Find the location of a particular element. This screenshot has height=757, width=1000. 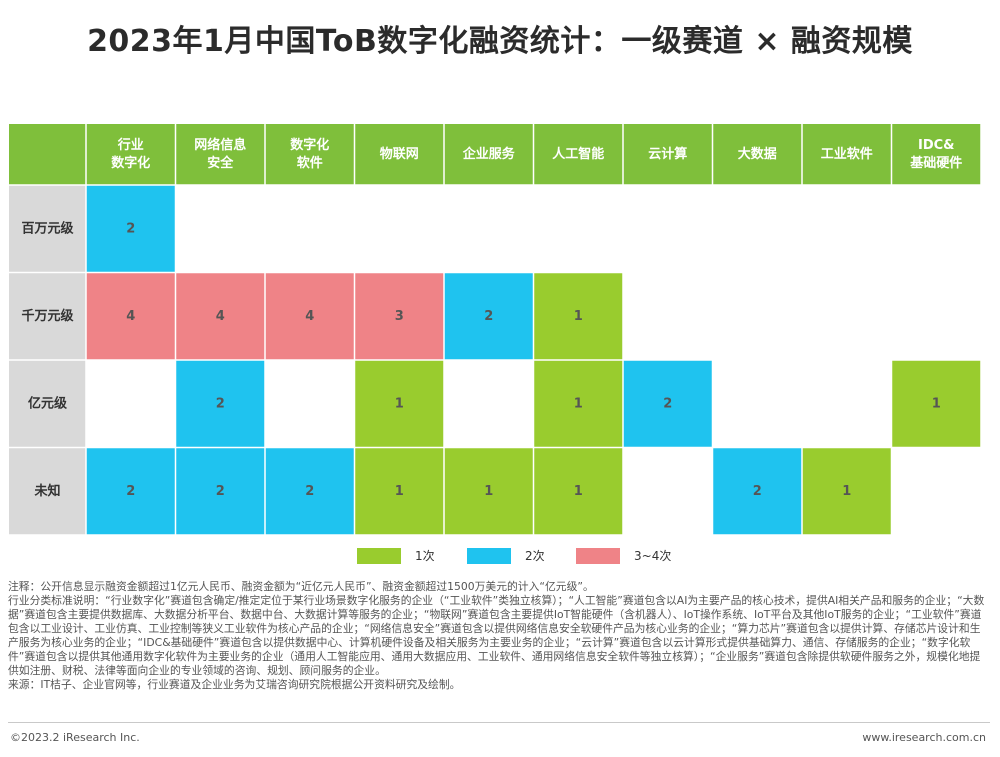

column-header-0-line1: 行业 is located at coordinates (130, 145).